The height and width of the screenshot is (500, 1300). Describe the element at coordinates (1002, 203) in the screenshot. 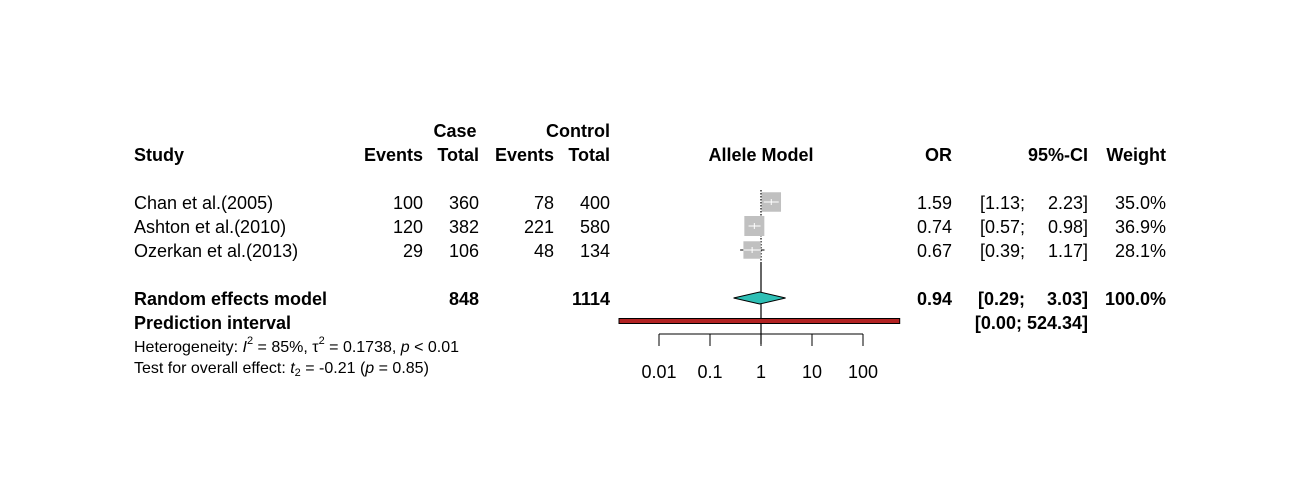

I see `ci-lower: [1.13;` at that location.